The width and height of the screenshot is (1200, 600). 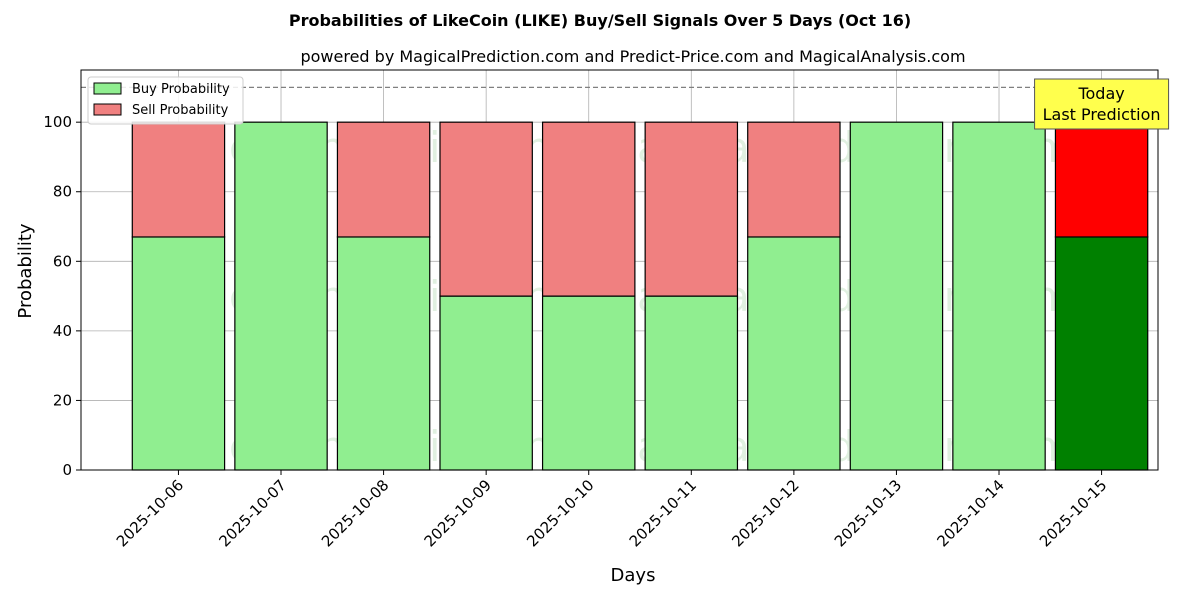 I want to click on x-tick-label: 2025-10-15, so click(x=1073, y=513).